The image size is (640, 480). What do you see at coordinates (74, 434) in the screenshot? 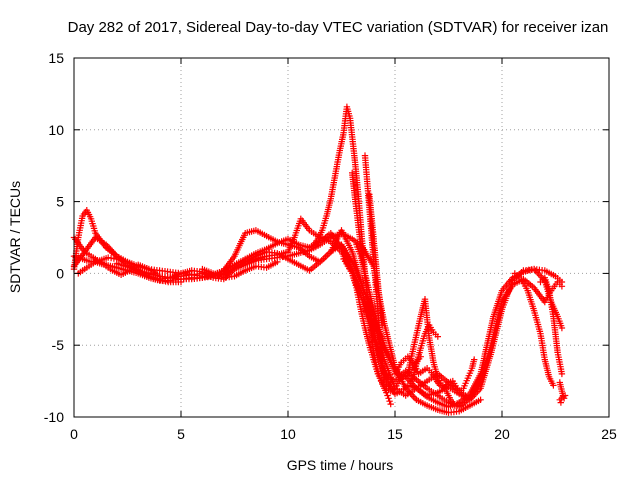
I see `x-tick-label: 0` at bounding box center [74, 434].